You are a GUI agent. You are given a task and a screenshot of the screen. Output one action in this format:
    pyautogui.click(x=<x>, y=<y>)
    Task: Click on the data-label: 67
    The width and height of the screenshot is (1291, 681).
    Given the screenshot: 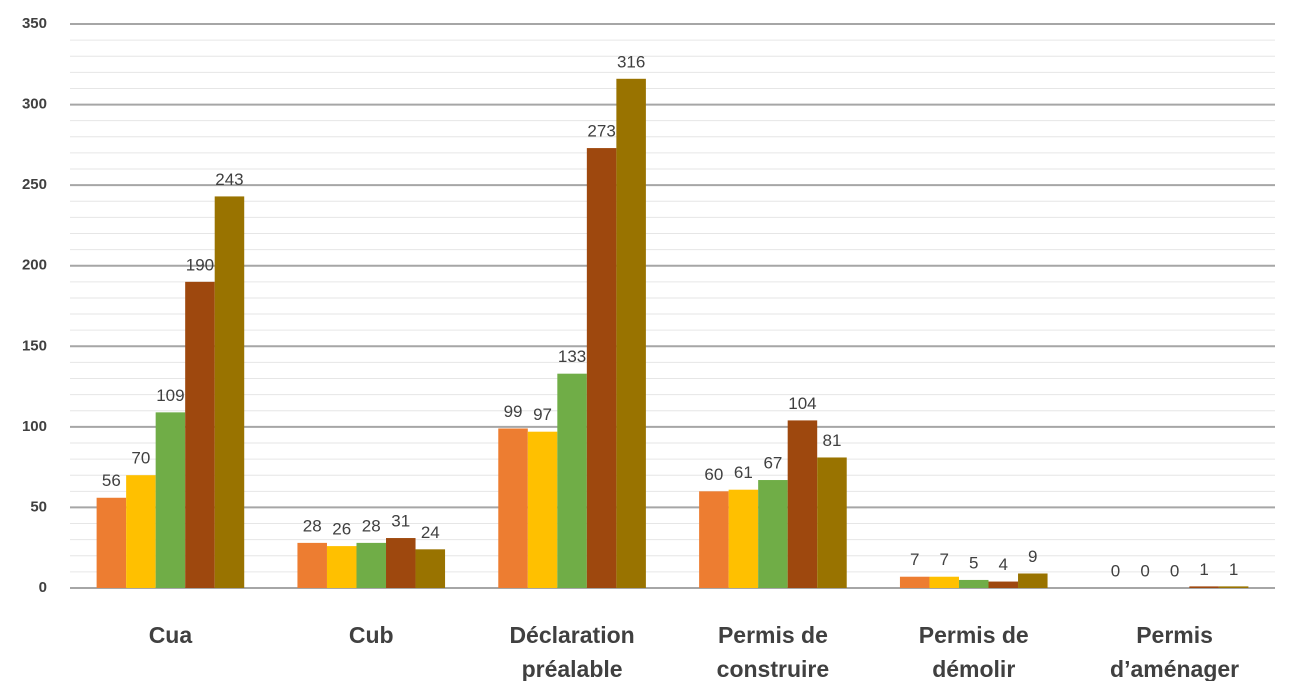 What is the action you would take?
    pyautogui.click(x=772, y=463)
    